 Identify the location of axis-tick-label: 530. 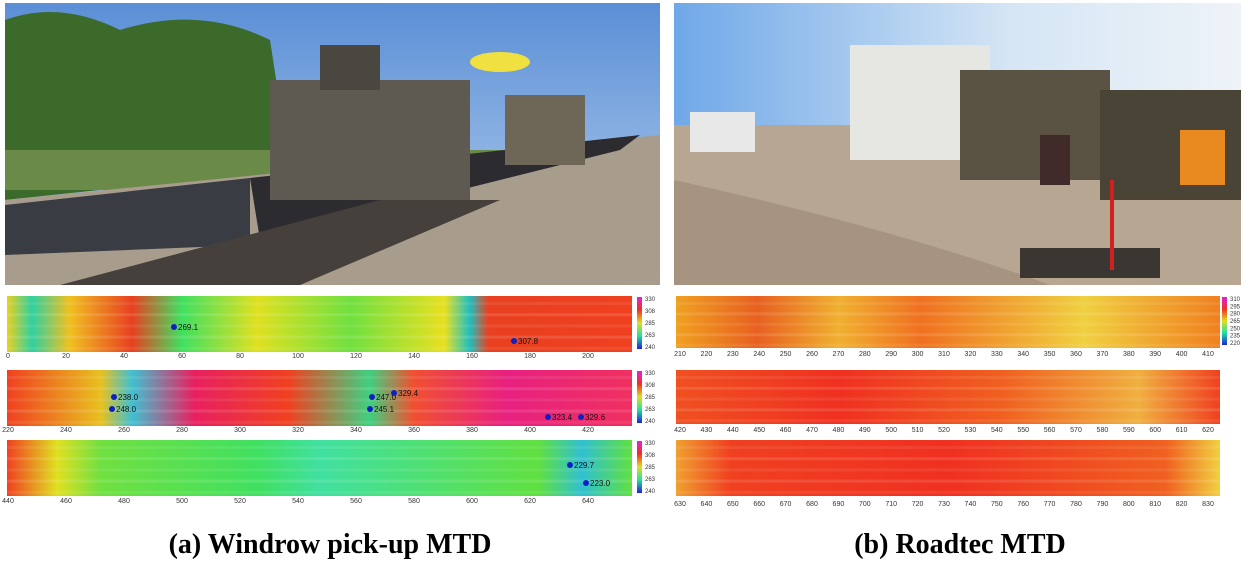
(971, 430).